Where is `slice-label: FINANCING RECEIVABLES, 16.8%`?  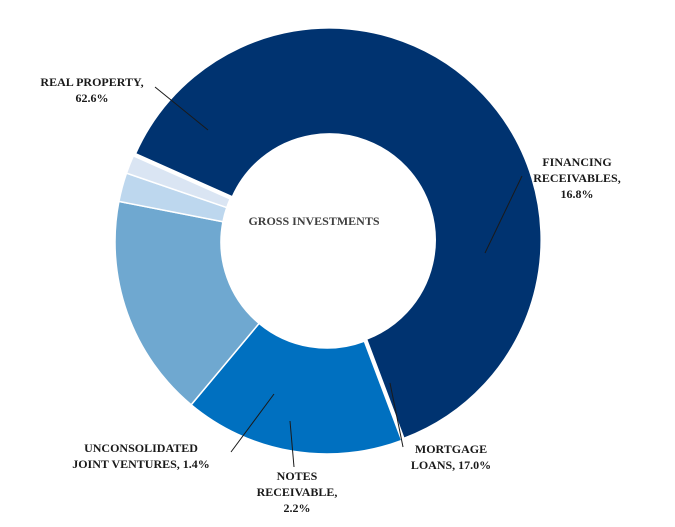
slice-label: FINANCING RECEIVABLES, 16.8% is located at coordinates (576, 178).